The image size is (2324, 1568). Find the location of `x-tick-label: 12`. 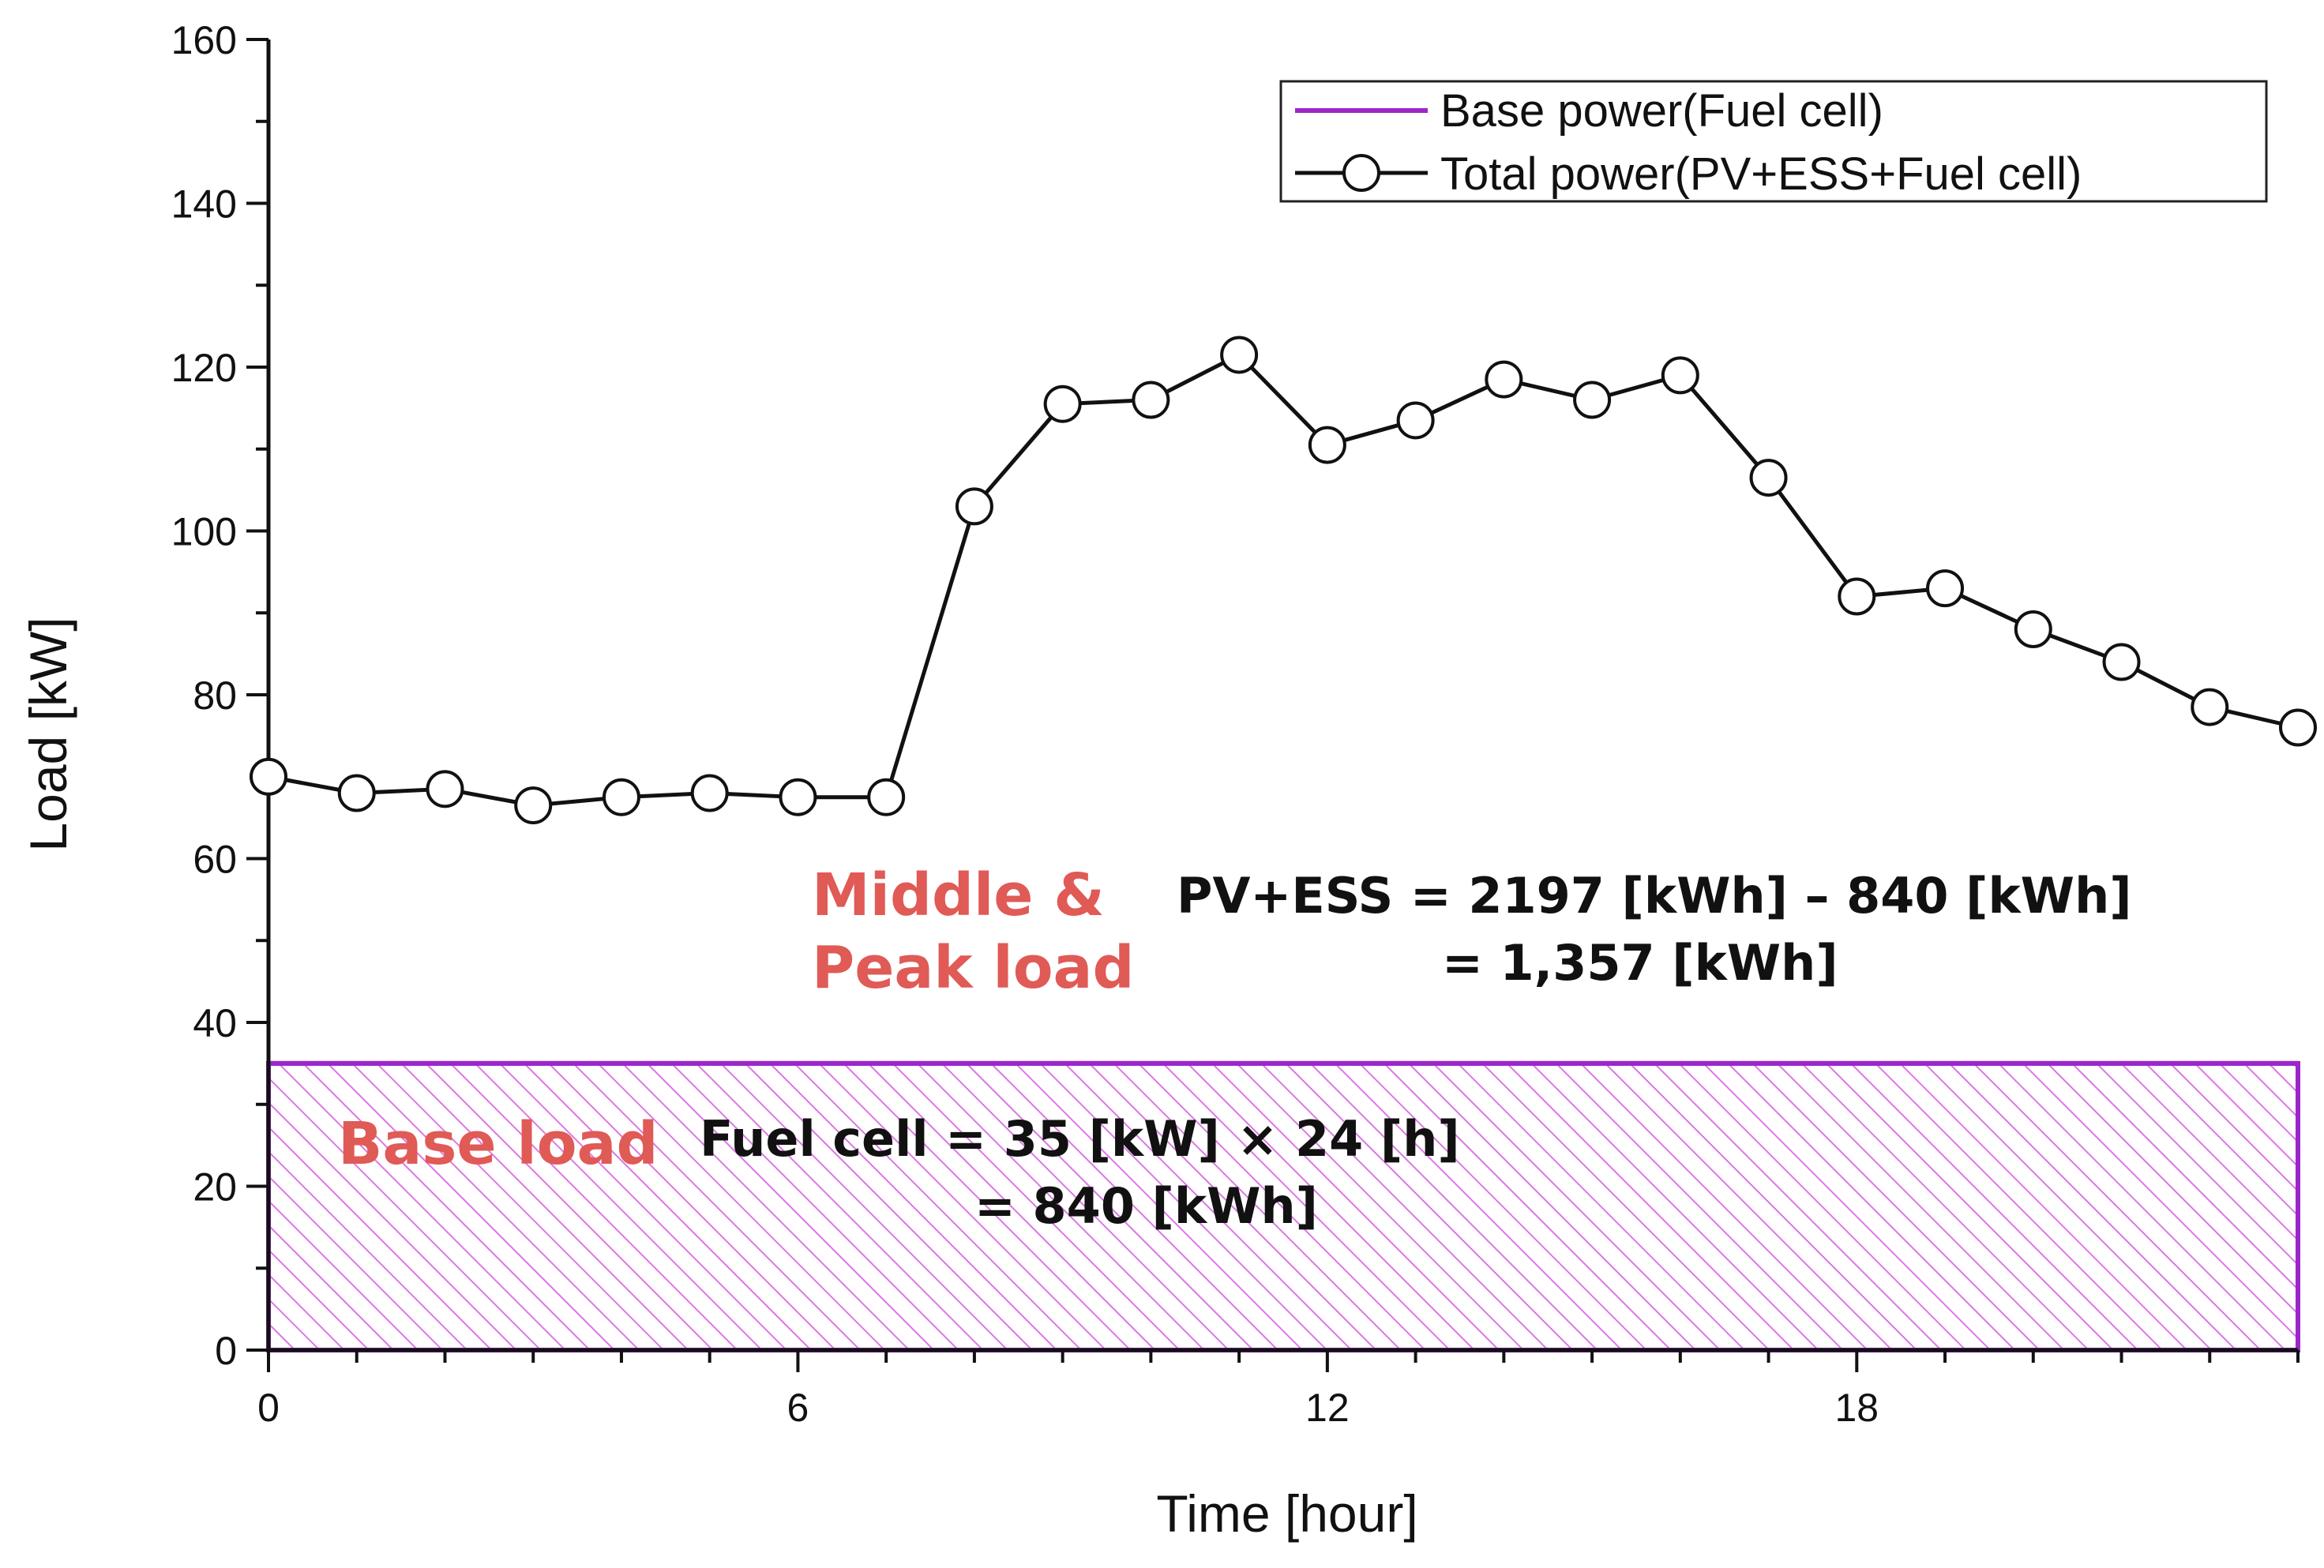

x-tick-label: 12 is located at coordinates (1327, 1408).